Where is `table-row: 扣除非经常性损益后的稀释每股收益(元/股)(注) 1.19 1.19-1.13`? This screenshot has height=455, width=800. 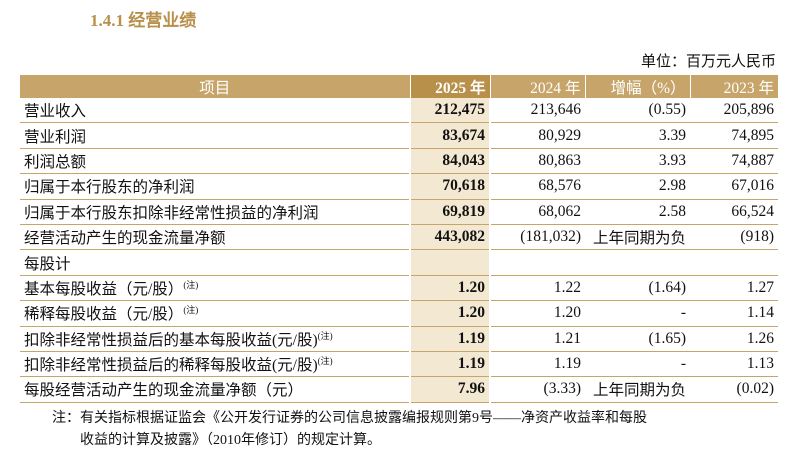
table-row: 扣除非经常性损益后的稀释每股收益(元/股)(注) 1.19 1.19-1.13 is located at coordinates (399, 364).